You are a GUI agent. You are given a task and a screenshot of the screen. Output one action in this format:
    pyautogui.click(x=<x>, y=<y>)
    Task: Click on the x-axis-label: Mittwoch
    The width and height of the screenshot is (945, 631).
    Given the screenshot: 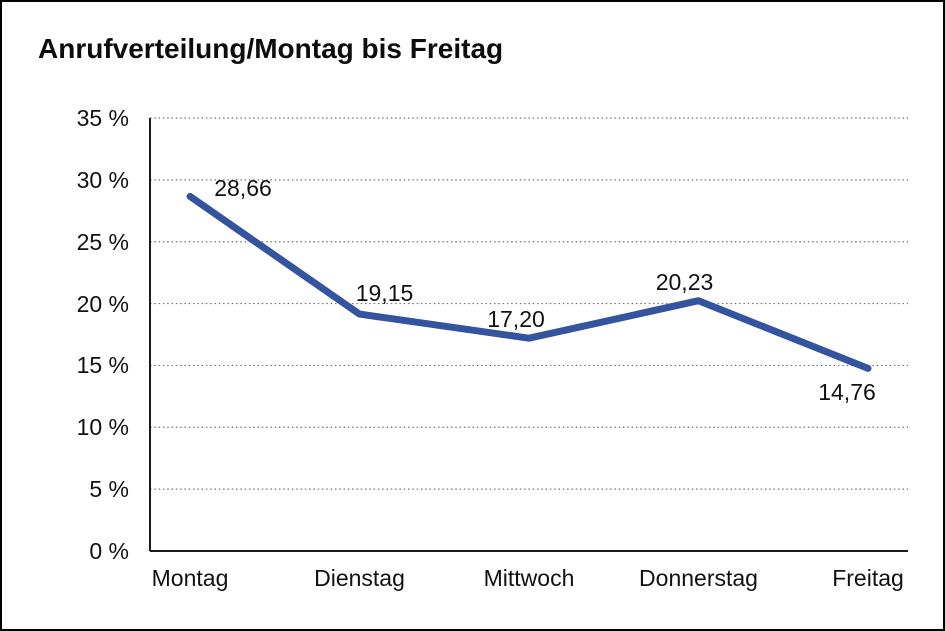 What is the action you would take?
    pyautogui.click(x=529, y=578)
    